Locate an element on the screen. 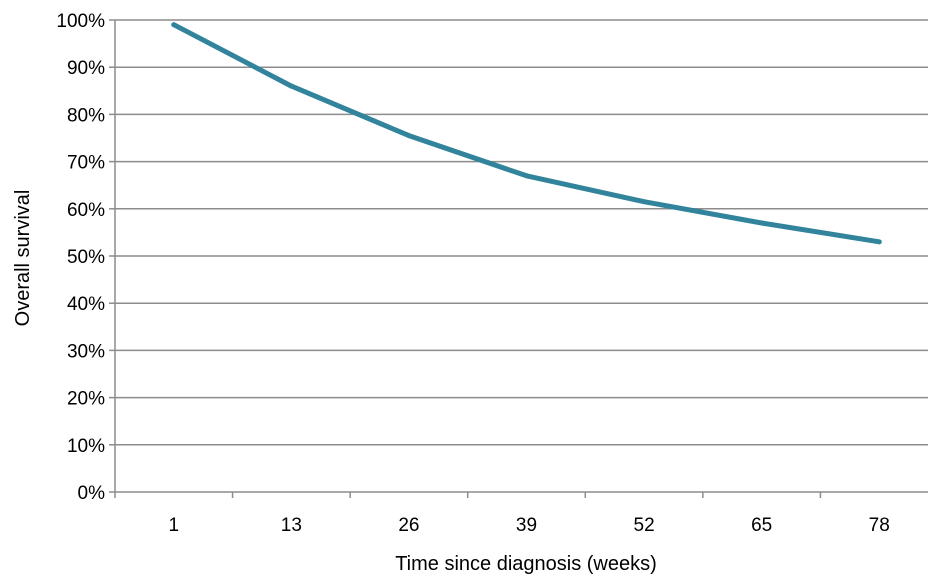 Image resolution: width=928 pixels, height=576 pixels. x-tick-label: 26 is located at coordinates (408, 525).